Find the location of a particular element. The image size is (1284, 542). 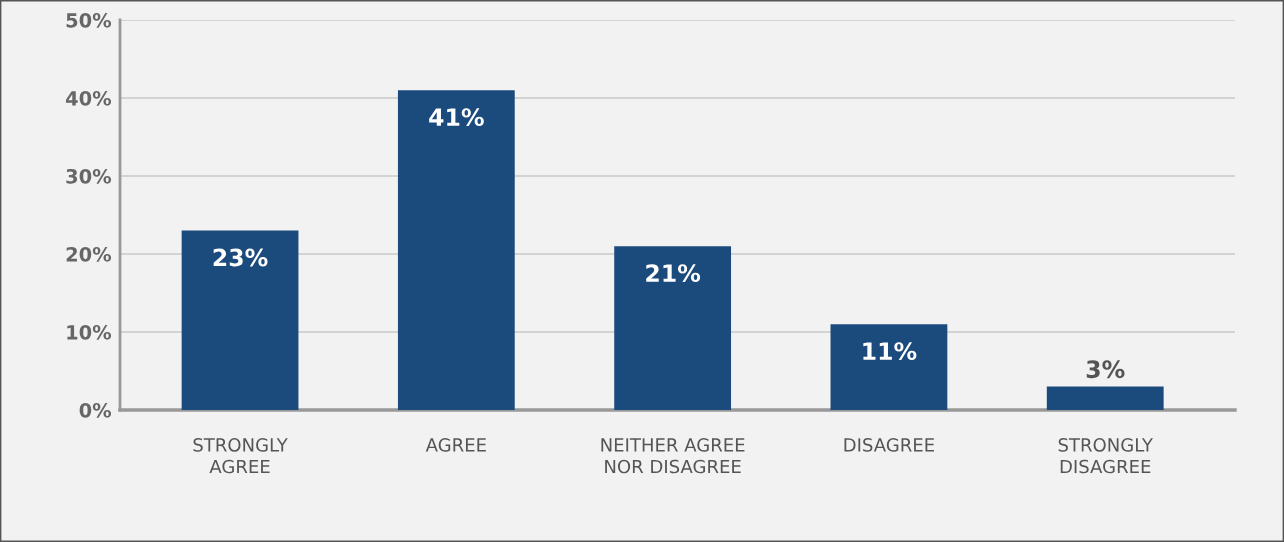

y-tick-label: 50% is located at coordinates (89, 20).